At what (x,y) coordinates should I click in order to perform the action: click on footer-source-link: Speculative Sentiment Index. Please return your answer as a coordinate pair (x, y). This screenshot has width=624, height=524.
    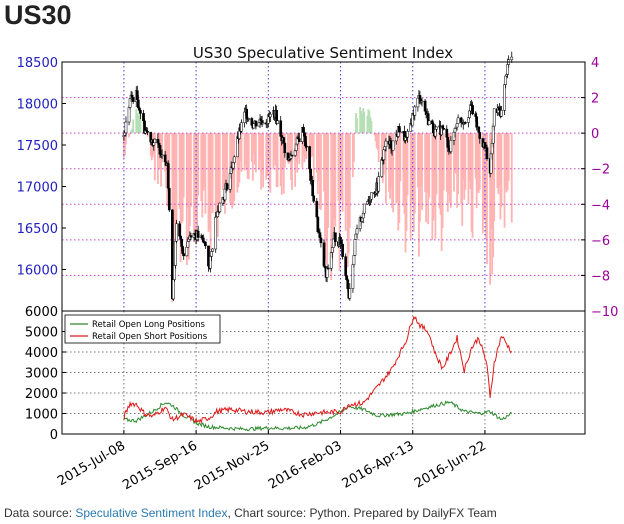
    Looking at the image, I should click on (151, 513).